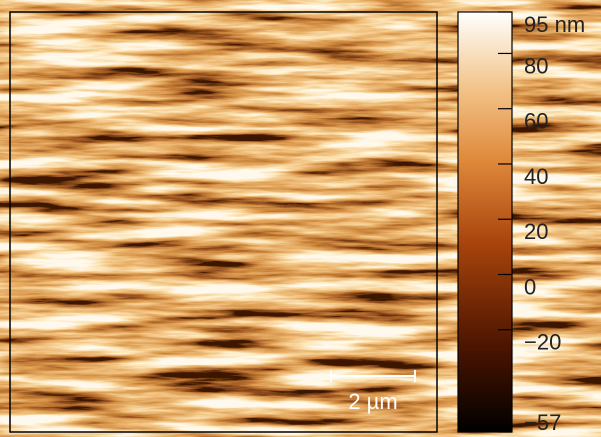  I want to click on scale-bar-label: 2 µm, so click(372, 401).